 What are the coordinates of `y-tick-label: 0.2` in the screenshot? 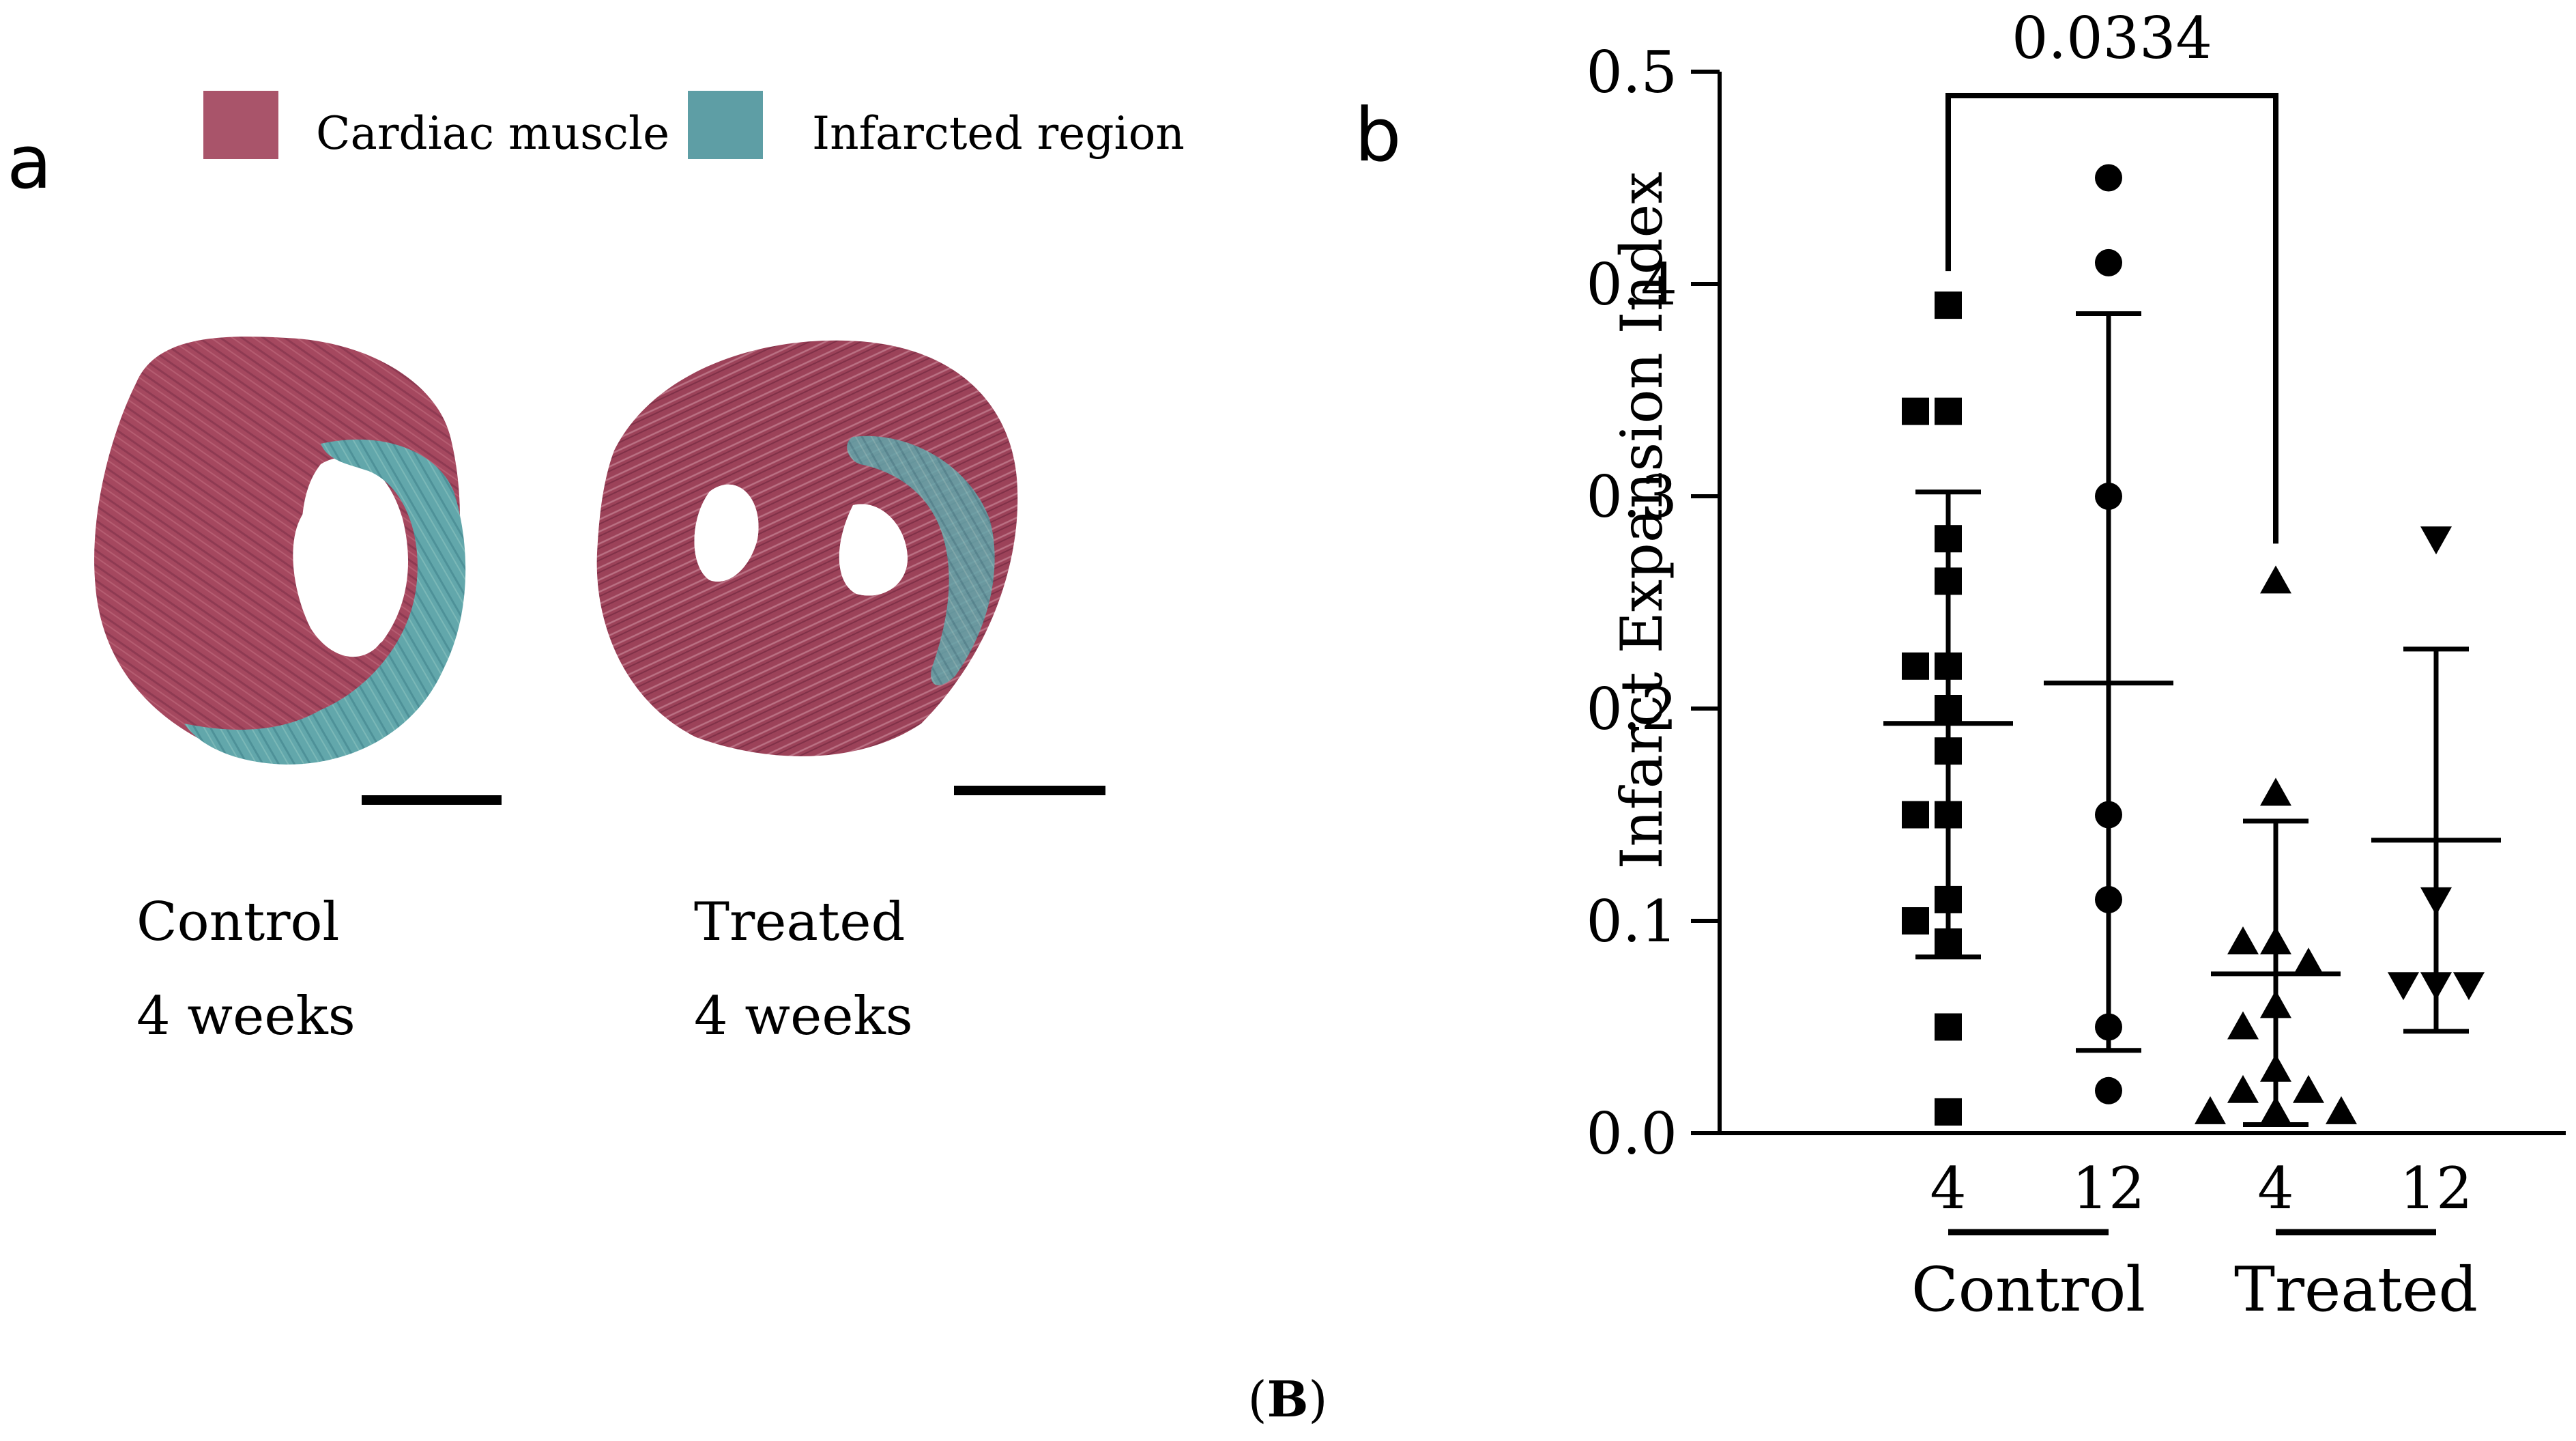 It's located at (1631, 709).